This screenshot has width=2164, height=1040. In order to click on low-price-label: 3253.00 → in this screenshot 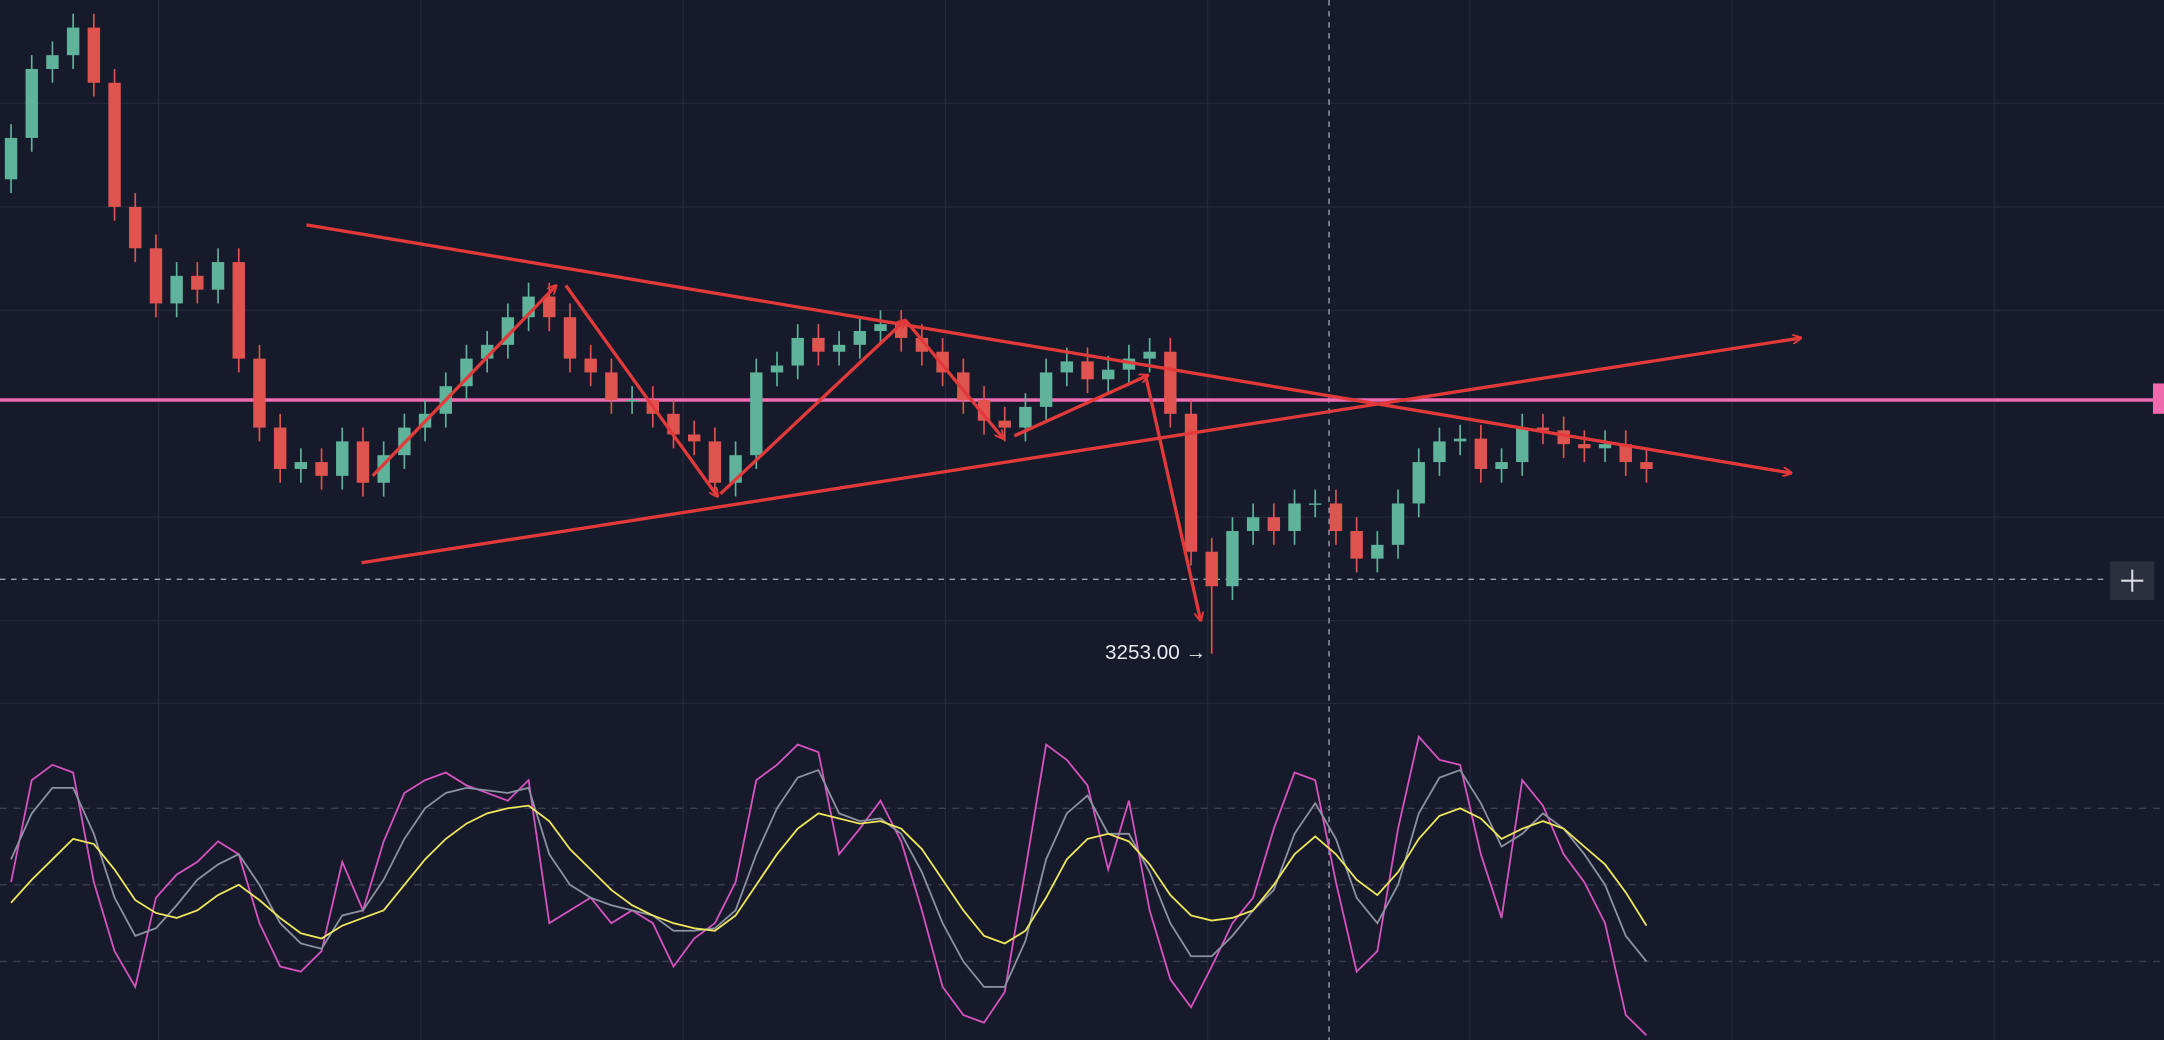, I will do `click(1155, 652)`.